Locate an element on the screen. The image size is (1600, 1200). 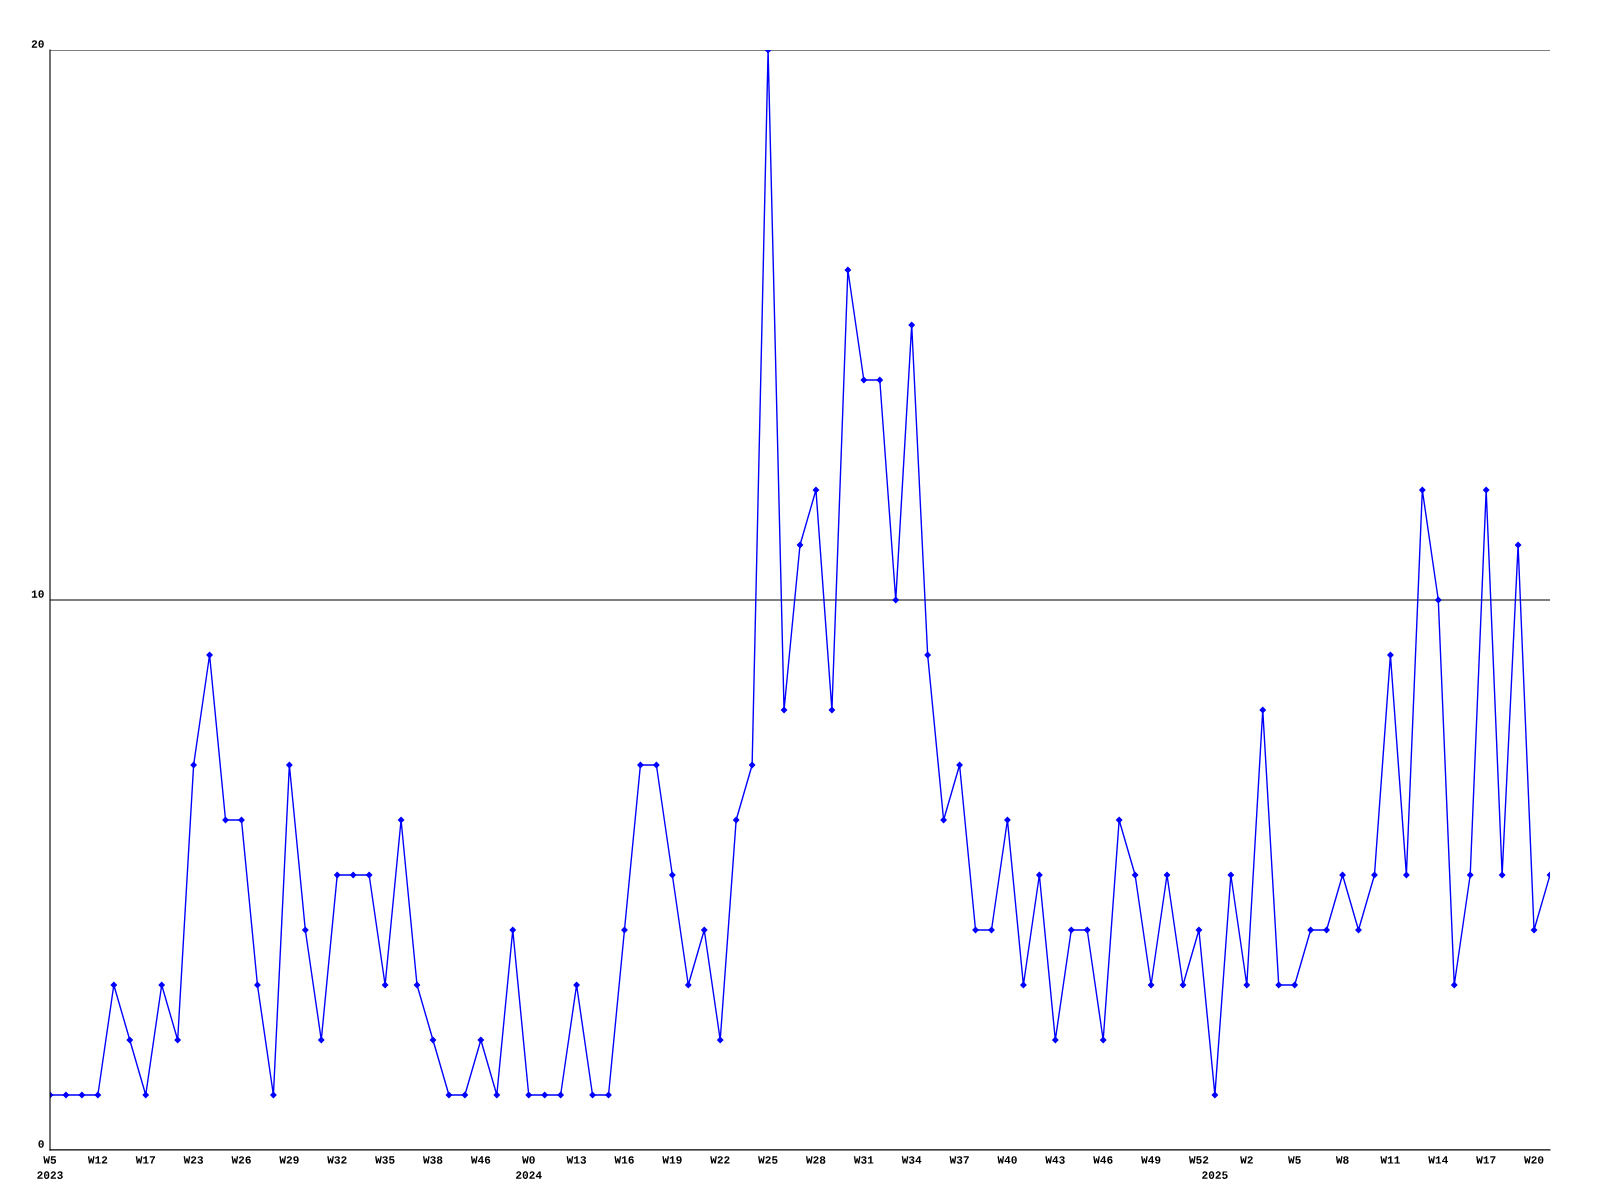
x-tick-label: W28 is located at coordinates (815, 1160).